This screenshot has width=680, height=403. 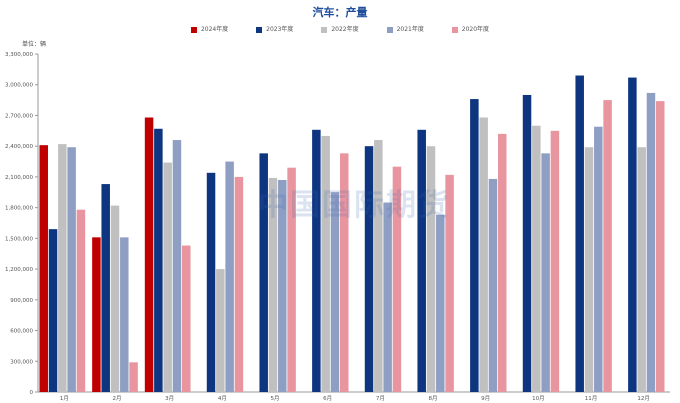 I want to click on unit-label: 单位：辆, so click(x=34, y=44).